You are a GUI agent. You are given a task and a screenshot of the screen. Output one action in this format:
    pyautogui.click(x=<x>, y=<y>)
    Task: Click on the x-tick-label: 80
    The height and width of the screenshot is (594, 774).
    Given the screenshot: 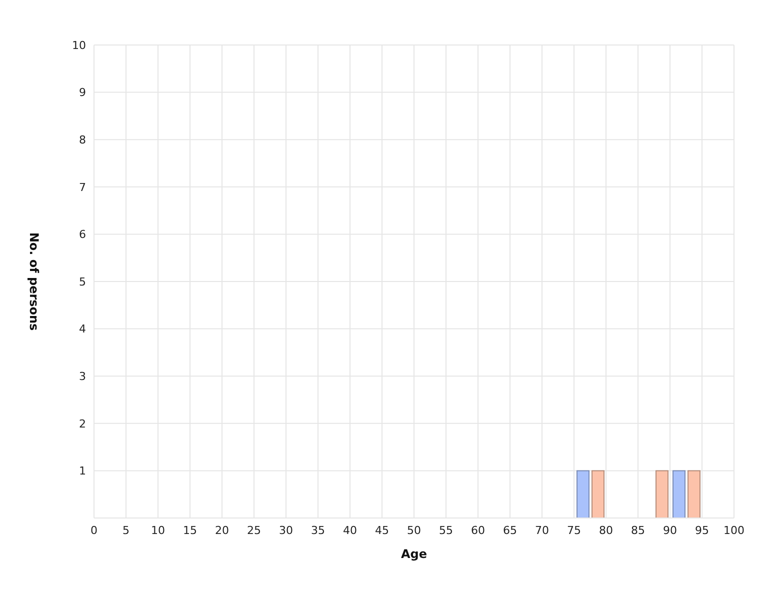 What is the action you would take?
    pyautogui.click(x=606, y=530)
    